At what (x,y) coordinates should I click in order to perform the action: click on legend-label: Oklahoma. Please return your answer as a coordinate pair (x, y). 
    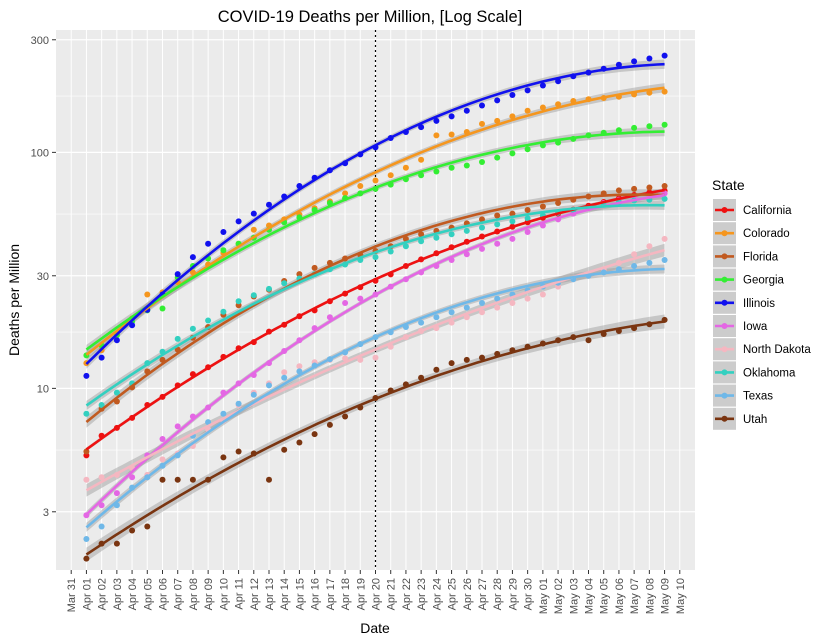
    Looking at the image, I should click on (769, 373).